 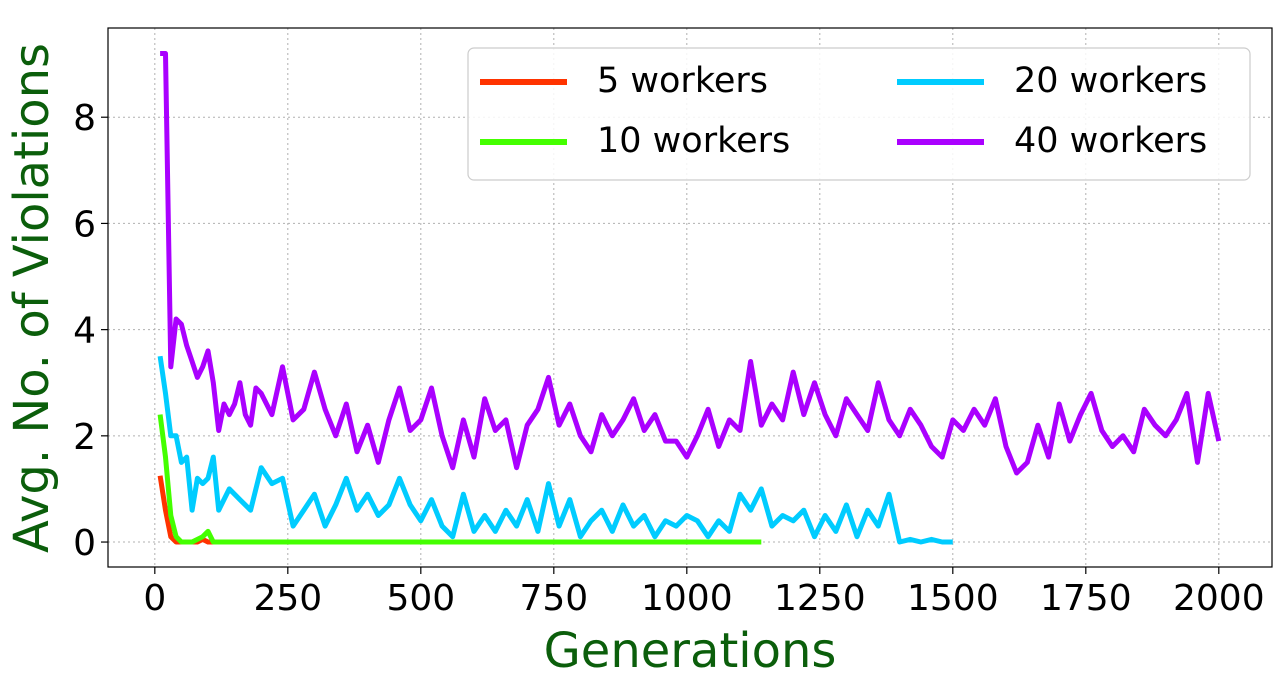 I want to click on x-tick-label: 1250, so click(x=820, y=598).